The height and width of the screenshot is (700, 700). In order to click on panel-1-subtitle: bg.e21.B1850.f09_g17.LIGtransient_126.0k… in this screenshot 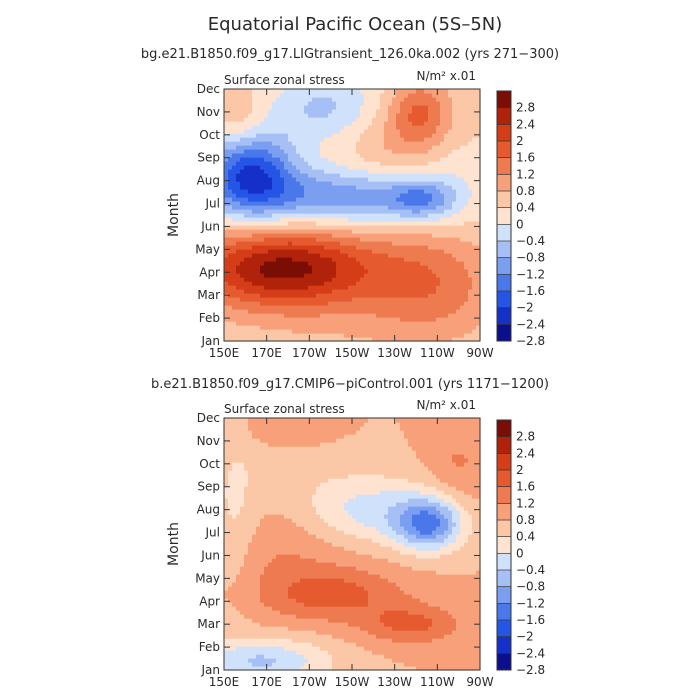, I will do `click(350, 54)`.